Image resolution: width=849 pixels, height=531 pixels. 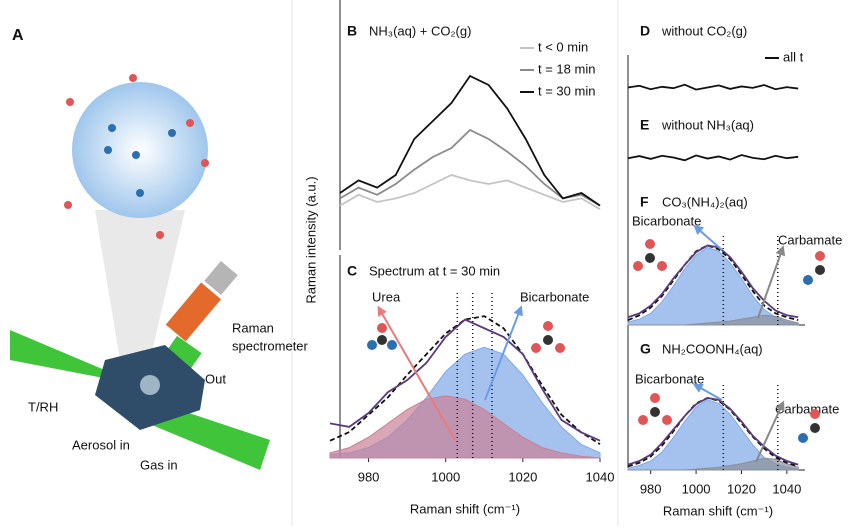 What do you see at coordinates (566, 90) in the screenshot?
I see `legend-label: t = 30 min` at bounding box center [566, 90].